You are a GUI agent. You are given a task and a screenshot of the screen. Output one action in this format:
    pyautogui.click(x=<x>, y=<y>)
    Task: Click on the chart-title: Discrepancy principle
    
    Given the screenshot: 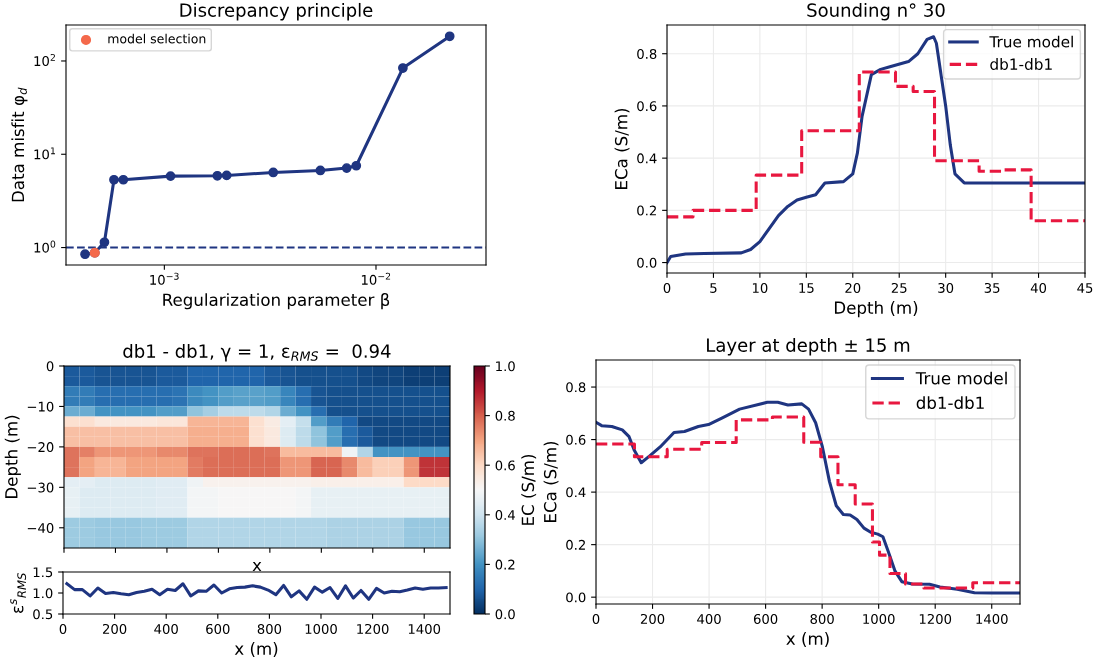 What is the action you would take?
    pyautogui.click(x=276, y=11)
    